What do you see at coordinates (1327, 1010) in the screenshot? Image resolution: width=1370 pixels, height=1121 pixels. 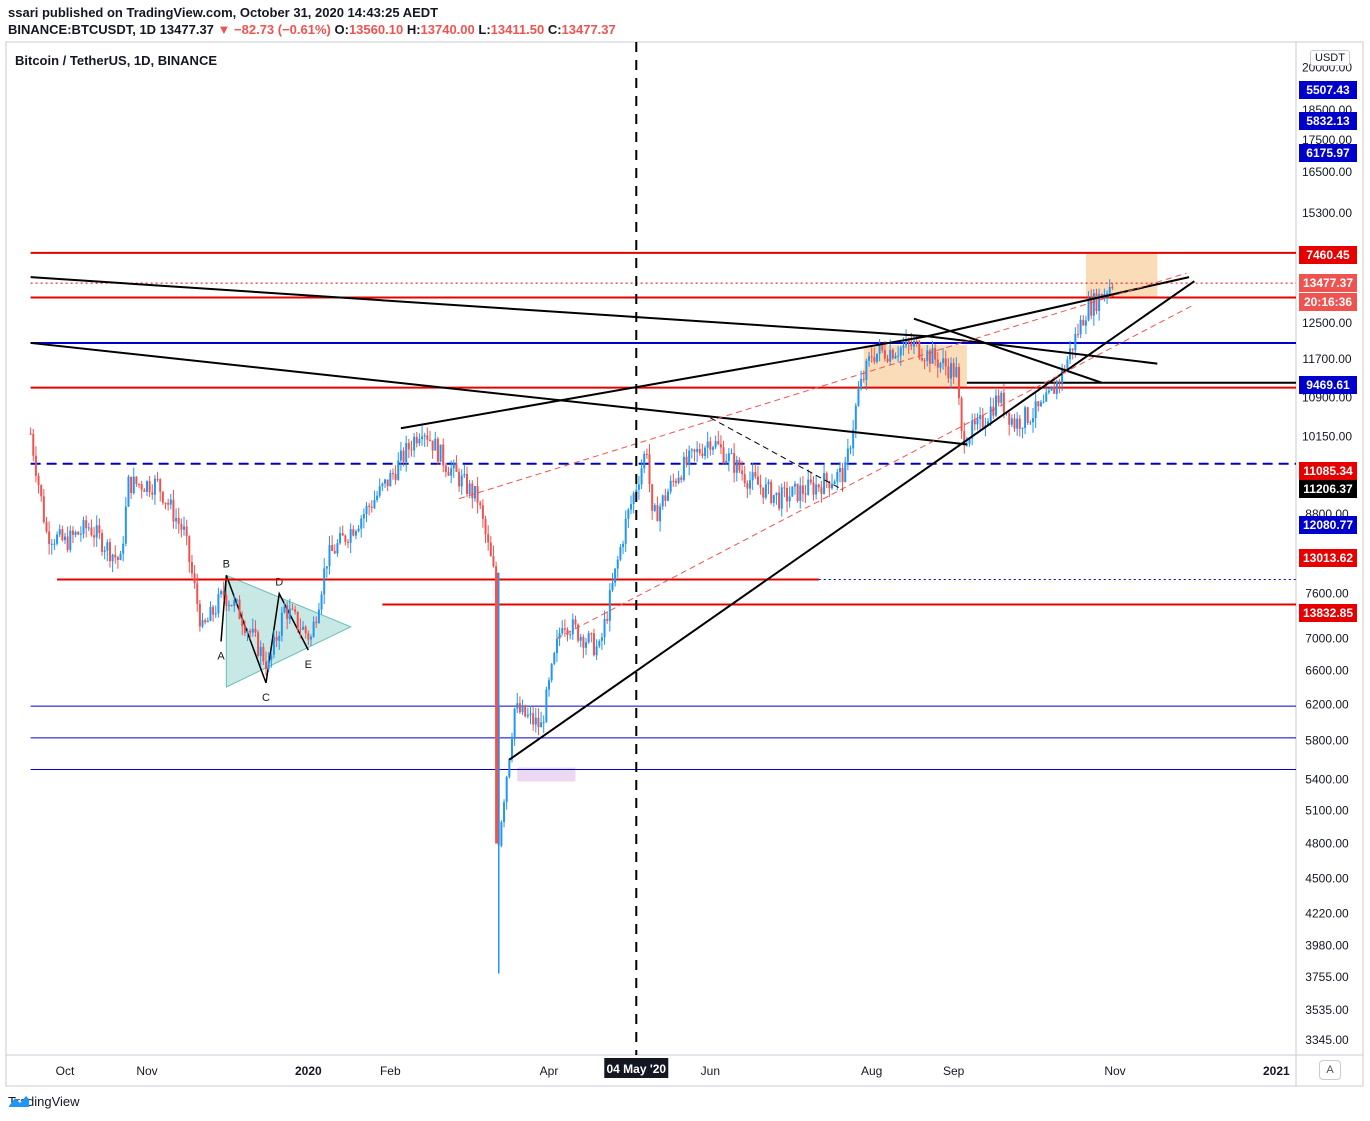 I see `price-tick-label: 3535.00` at bounding box center [1327, 1010].